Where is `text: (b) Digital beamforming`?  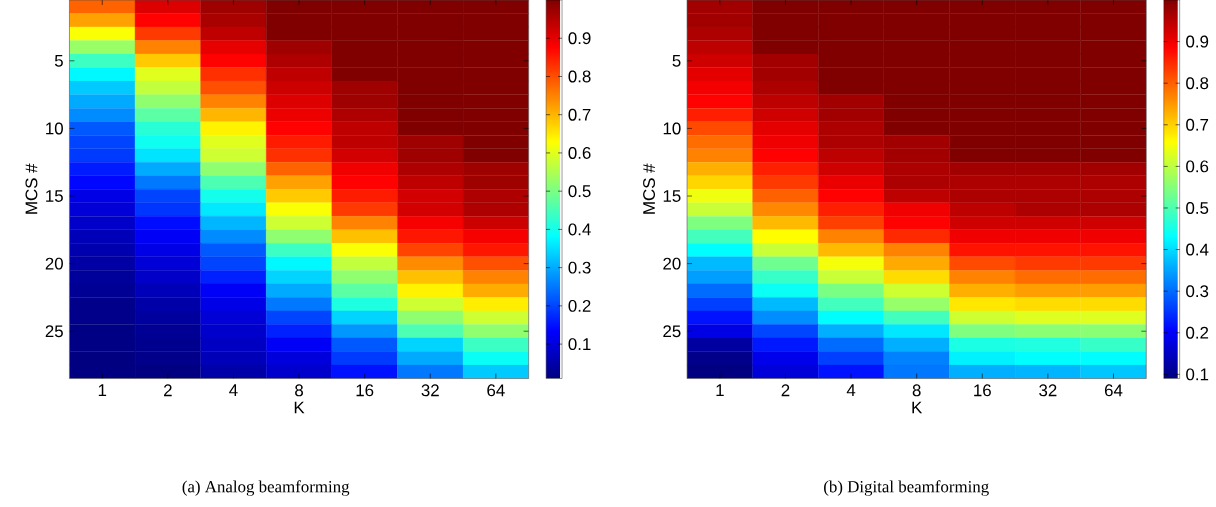
text: (b) Digital beamforming is located at coordinates (906, 488).